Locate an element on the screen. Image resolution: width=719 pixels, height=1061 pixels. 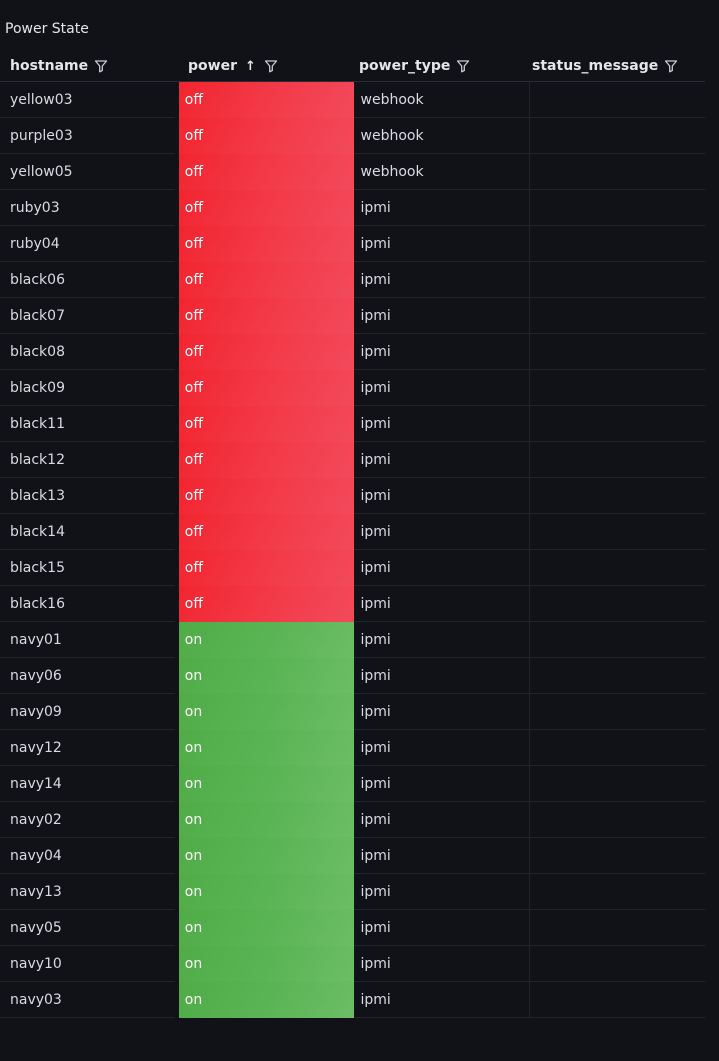
sort-ascending-icon: ↑ is located at coordinates (250, 66).